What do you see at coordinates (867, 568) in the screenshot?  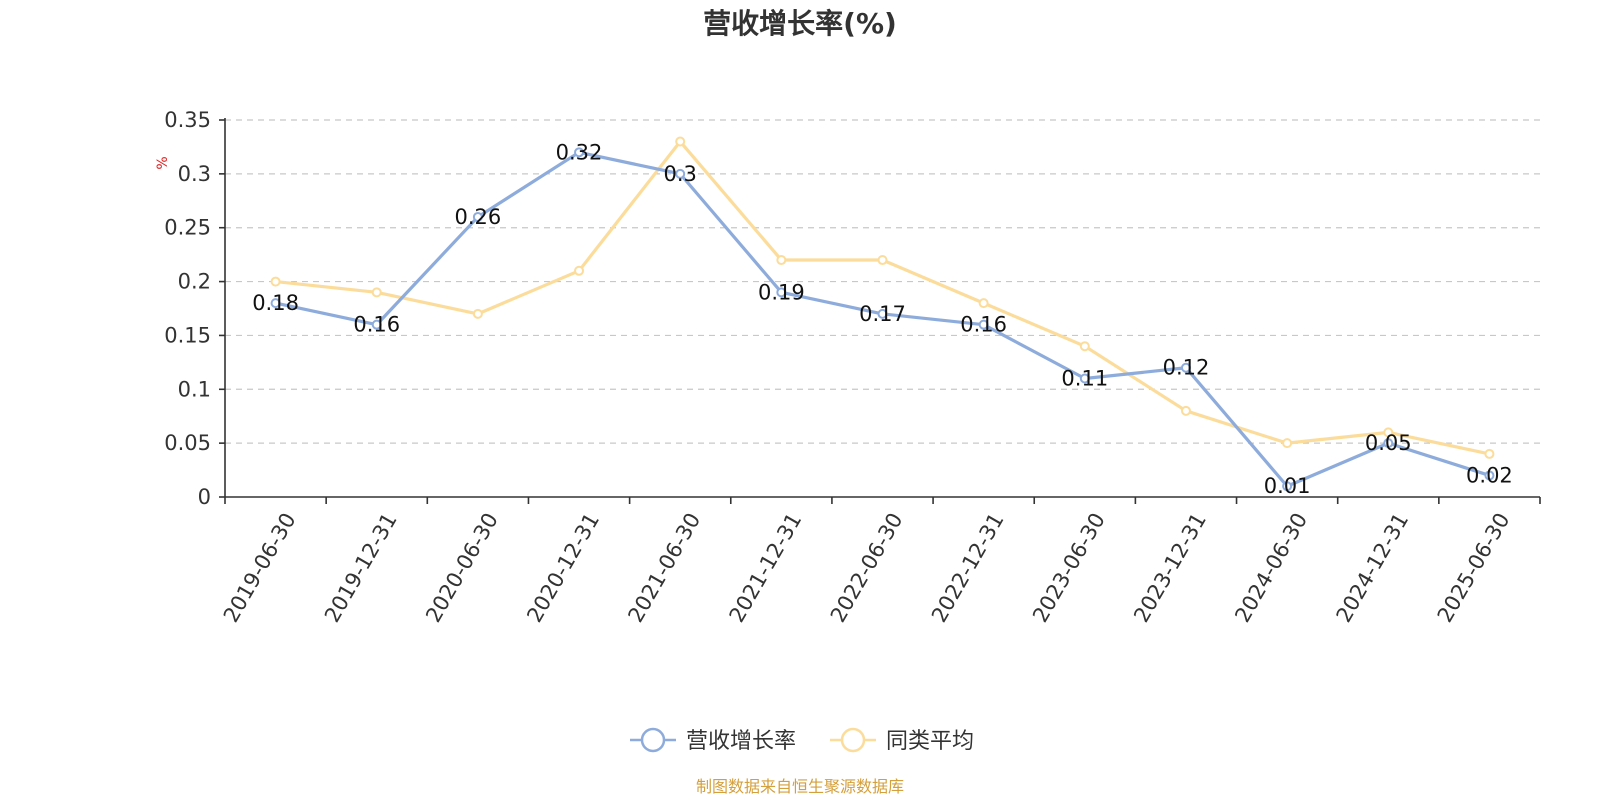 I see `x-tick-label: 2022-06-30` at bounding box center [867, 568].